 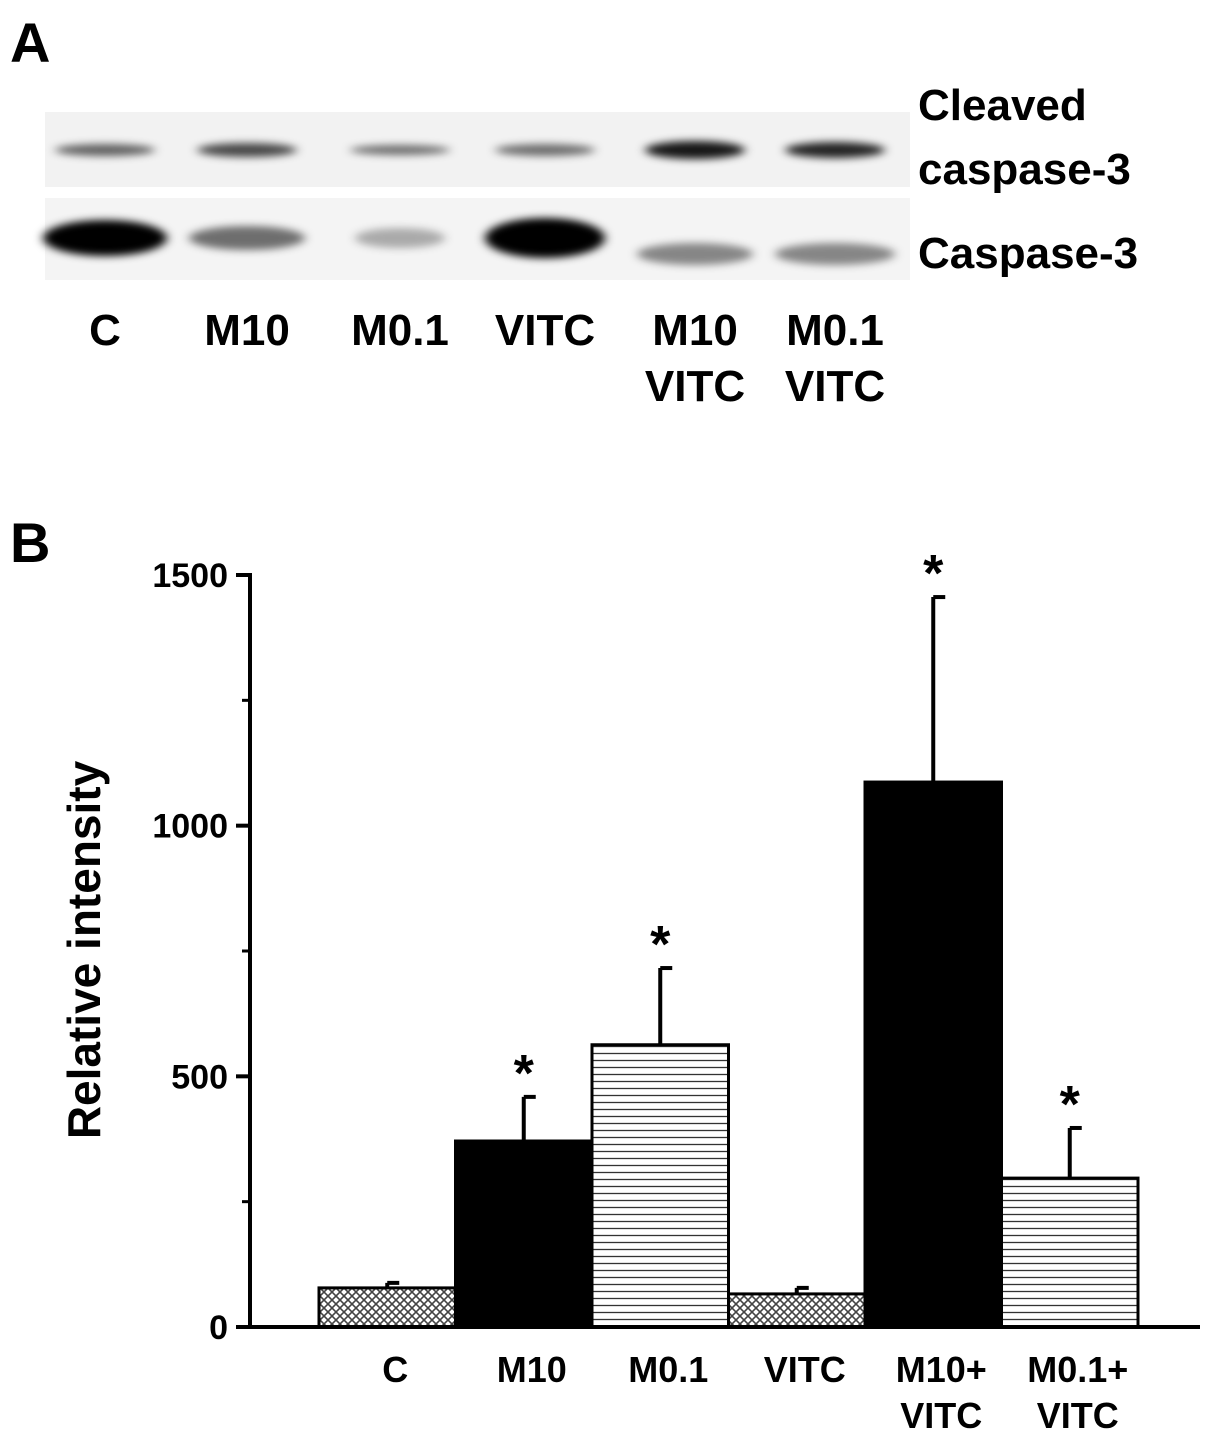 What do you see at coordinates (532, 1369) in the screenshot?
I see `x-tick-label: M10` at bounding box center [532, 1369].